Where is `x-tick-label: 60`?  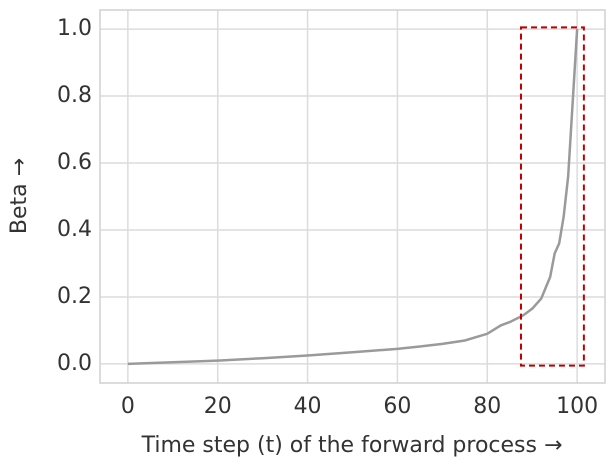
x-tick-label: 60 is located at coordinates (397, 406).